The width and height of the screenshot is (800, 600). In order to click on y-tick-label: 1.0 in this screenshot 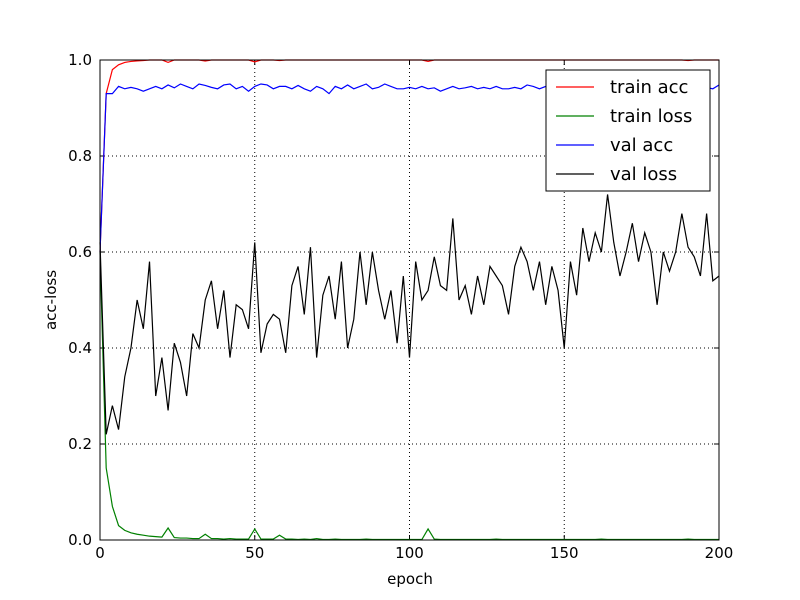, I will do `click(80, 60)`.